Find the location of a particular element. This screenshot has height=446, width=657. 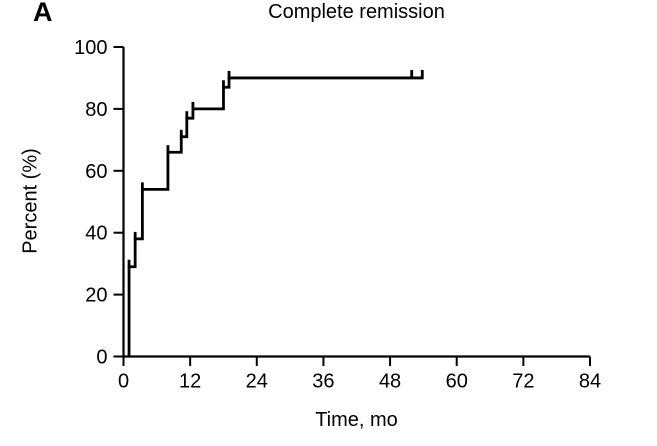

panel-label: A is located at coordinates (43, 13).